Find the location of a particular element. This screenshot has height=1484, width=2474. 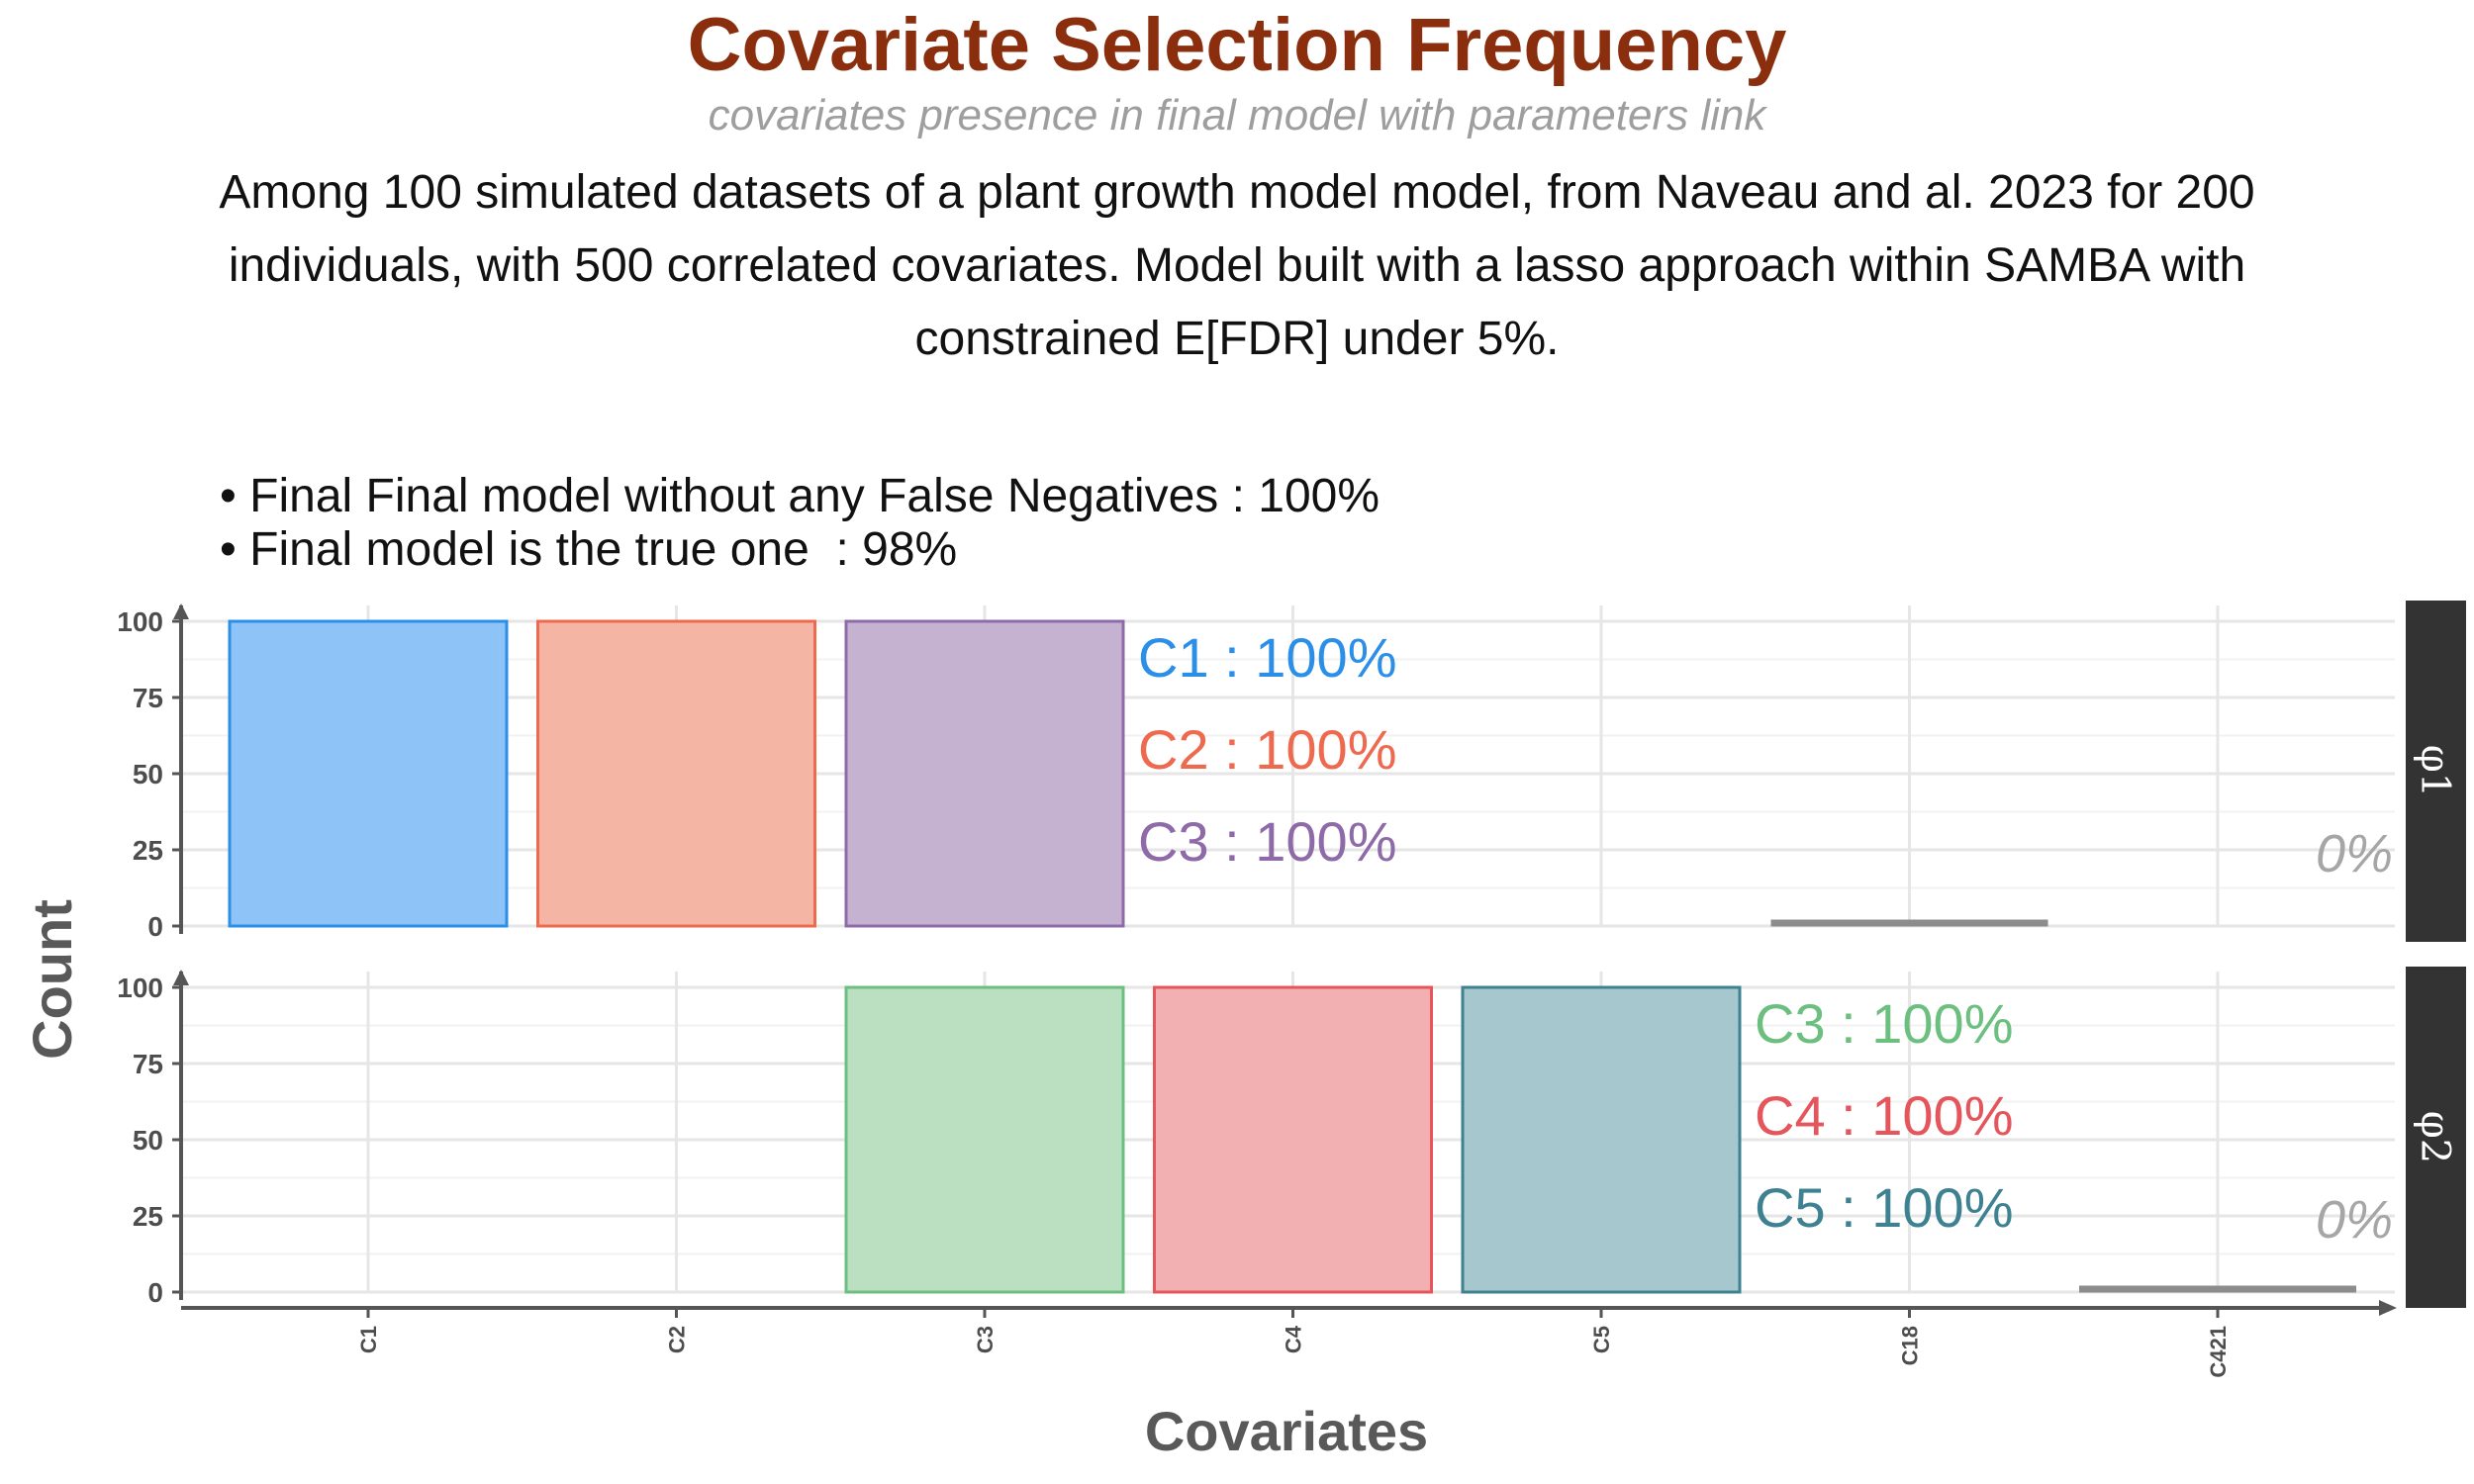

chart-title: Covariate Selection Frequency is located at coordinates (1237, 45).